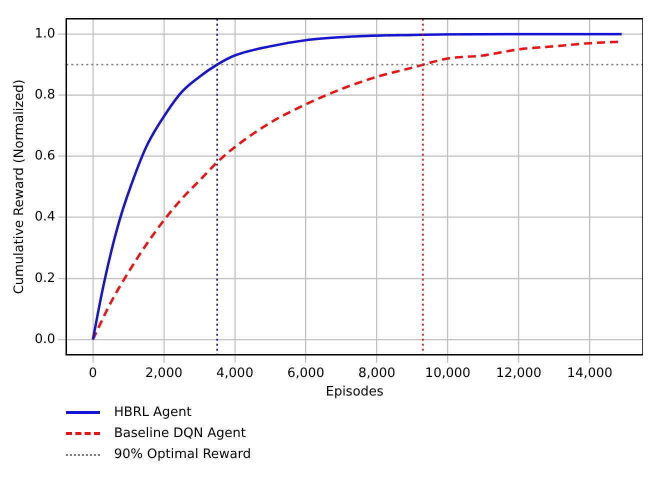 This screenshot has height=477, width=651. I want to click on y-tick-label: 0.6, so click(45, 156).